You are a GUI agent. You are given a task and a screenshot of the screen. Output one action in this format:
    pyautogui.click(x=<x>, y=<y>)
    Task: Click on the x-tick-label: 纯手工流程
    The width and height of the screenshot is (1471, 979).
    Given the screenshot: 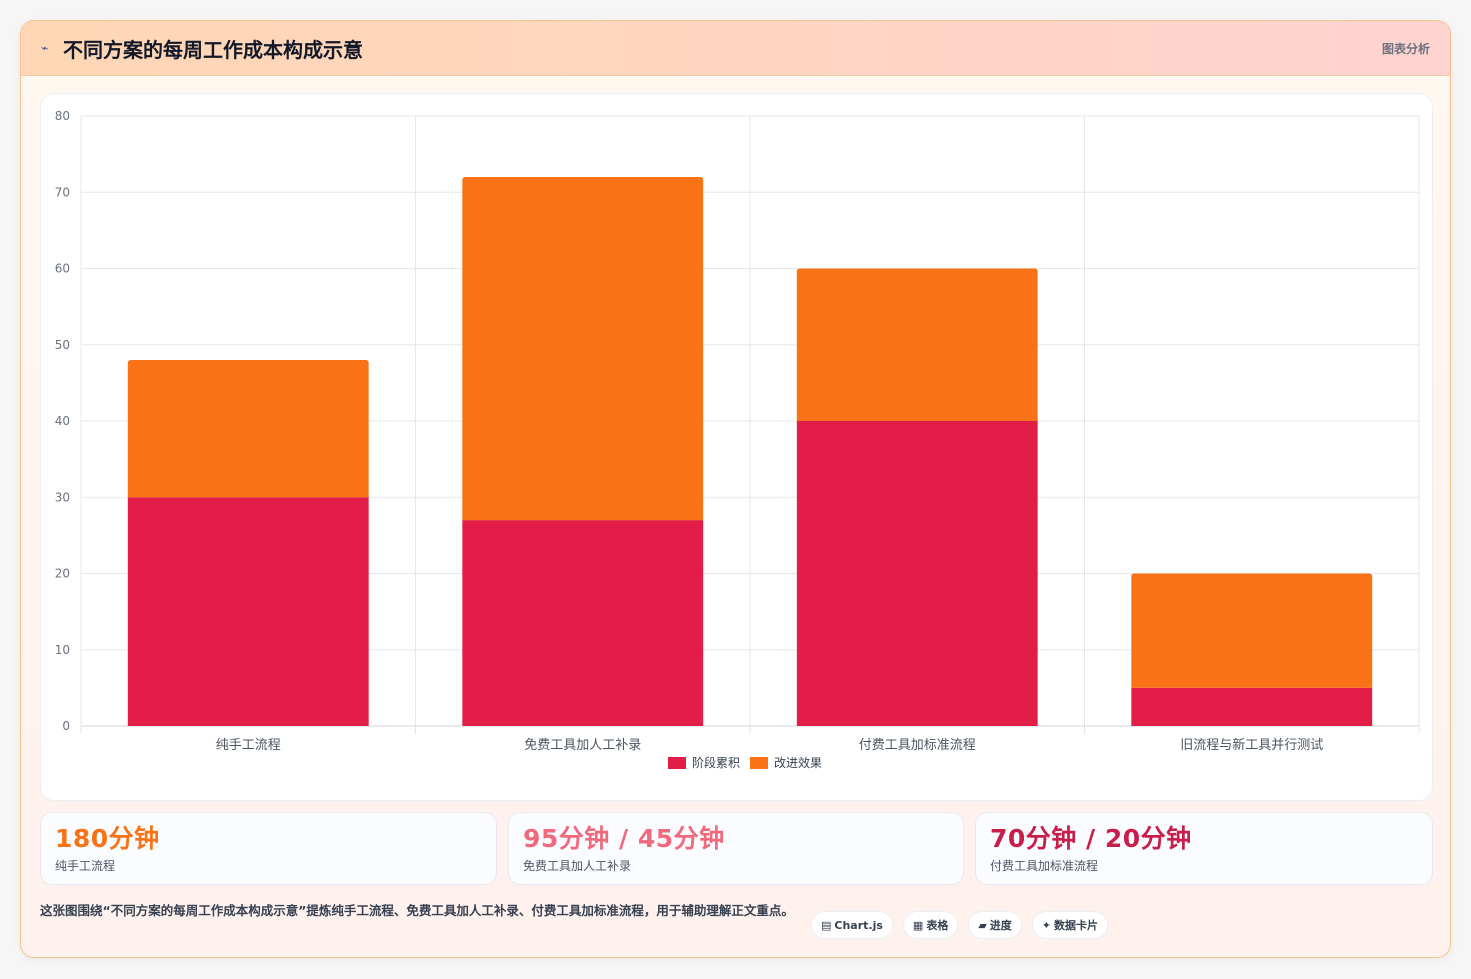 What is the action you would take?
    pyautogui.click(x=248, y=745)
    